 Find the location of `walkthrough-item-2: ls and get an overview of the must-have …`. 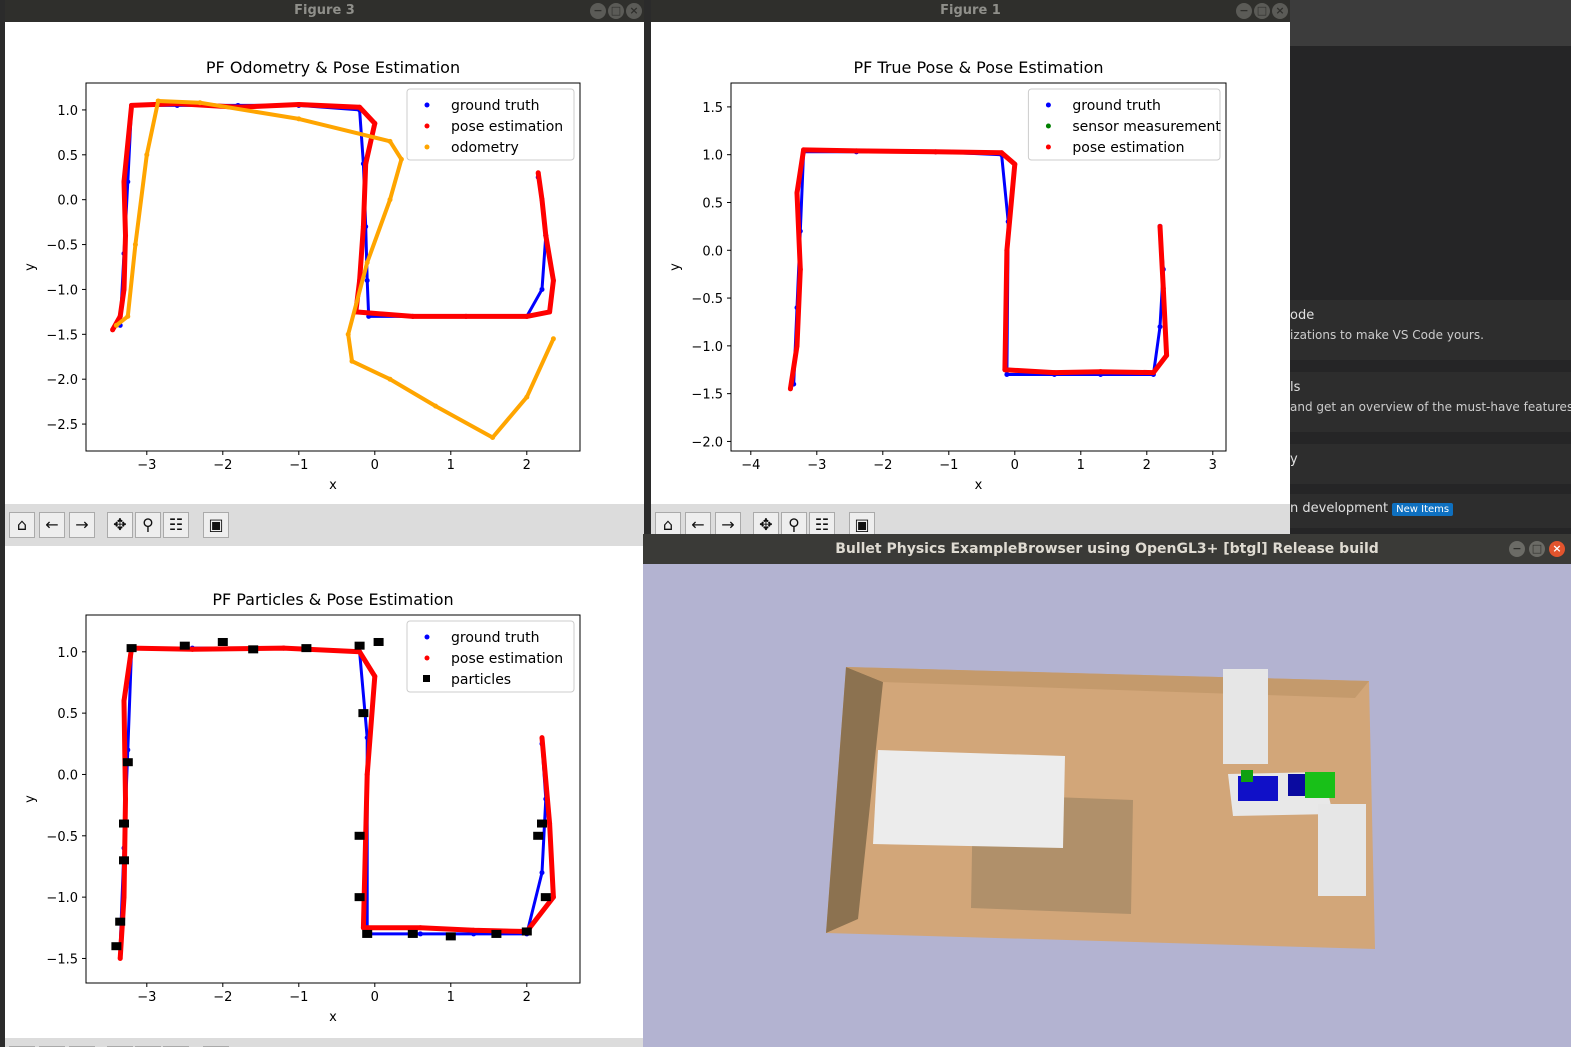

walkthrough-item-2: ls and get an overview of the must-have … is located at coordinates (1430, 402).